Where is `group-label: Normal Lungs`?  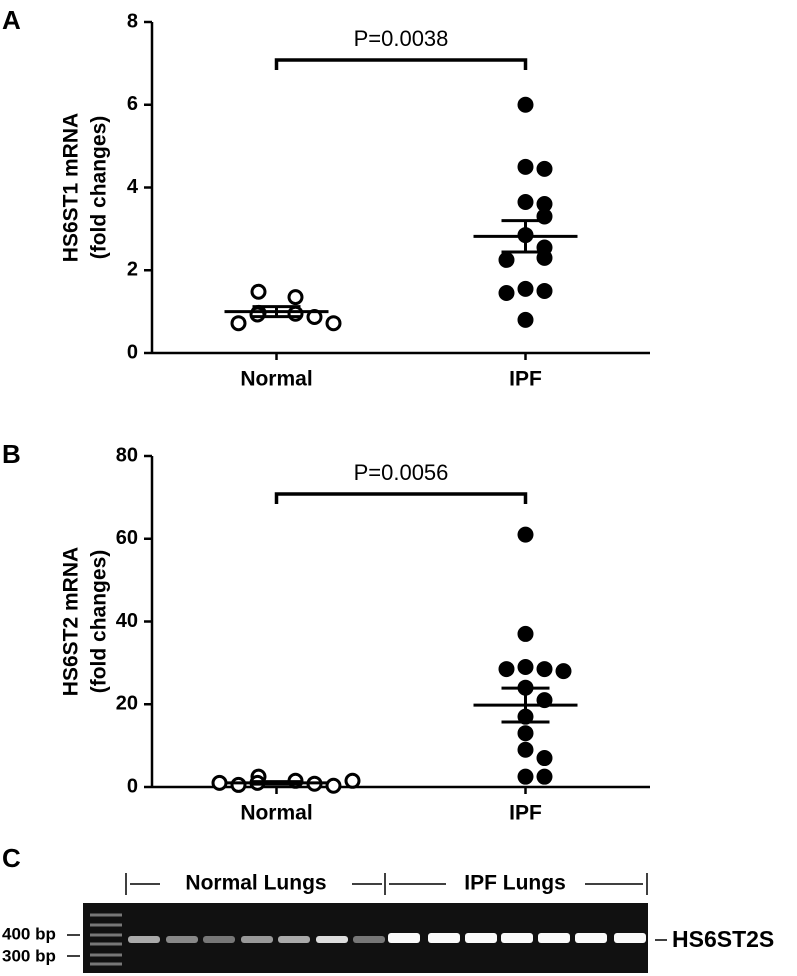
group-label: Normal Lungs is located at coordinates (255, 883).